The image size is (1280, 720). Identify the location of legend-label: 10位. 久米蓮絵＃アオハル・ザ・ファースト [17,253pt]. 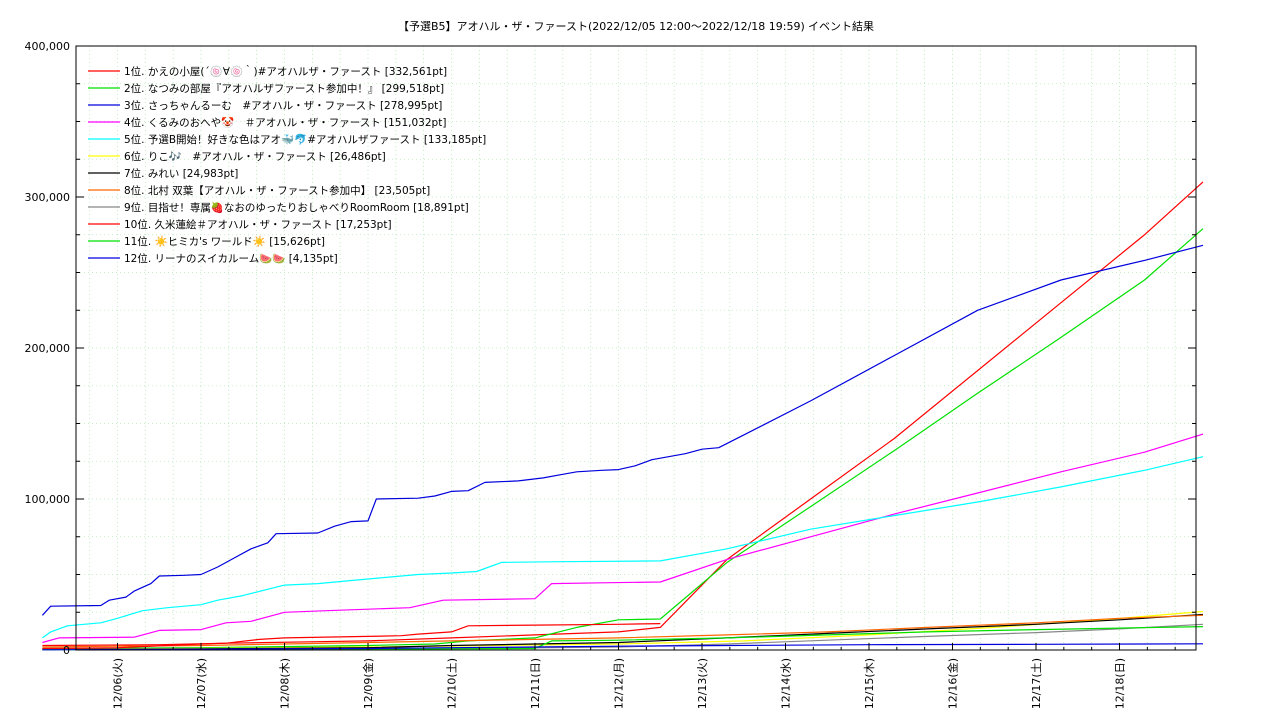
(258, 224).